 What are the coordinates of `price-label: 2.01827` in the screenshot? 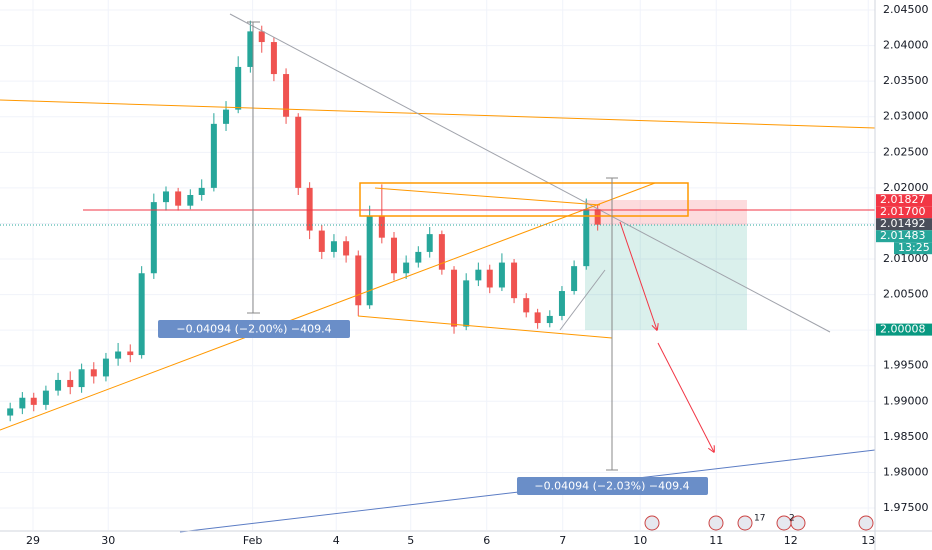 It's located at (903, 199).